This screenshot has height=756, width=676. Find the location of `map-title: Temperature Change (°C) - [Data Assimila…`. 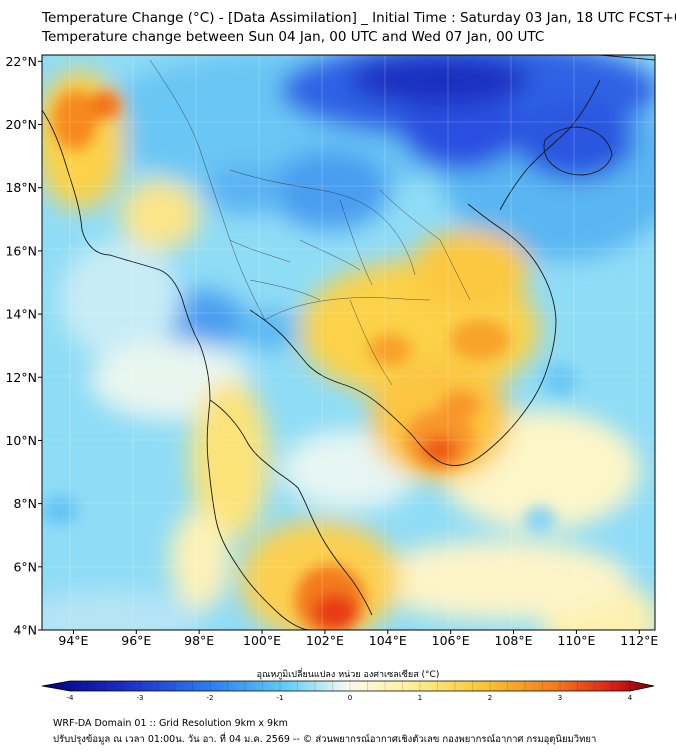

map-title: Temperature Change (°C) - [Data Assimila… is located at coordinates (359, 18).